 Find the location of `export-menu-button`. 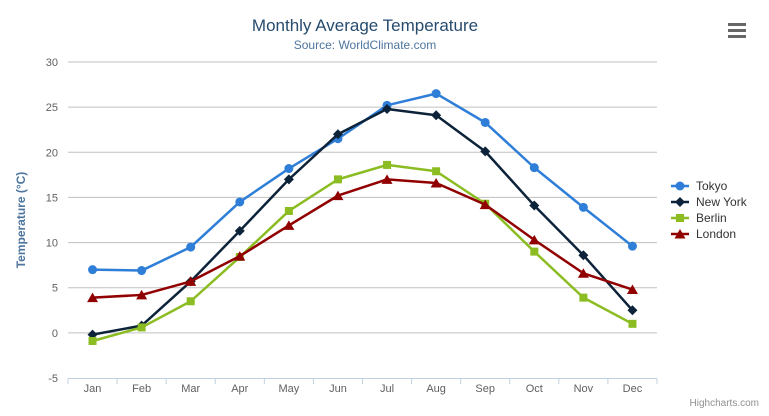

export-menu-button is located at coordinates (740, 30).